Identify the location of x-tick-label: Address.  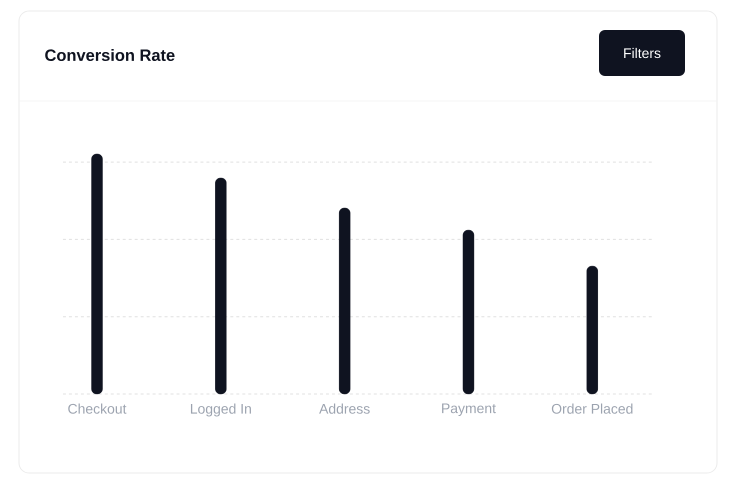
(344, 409).